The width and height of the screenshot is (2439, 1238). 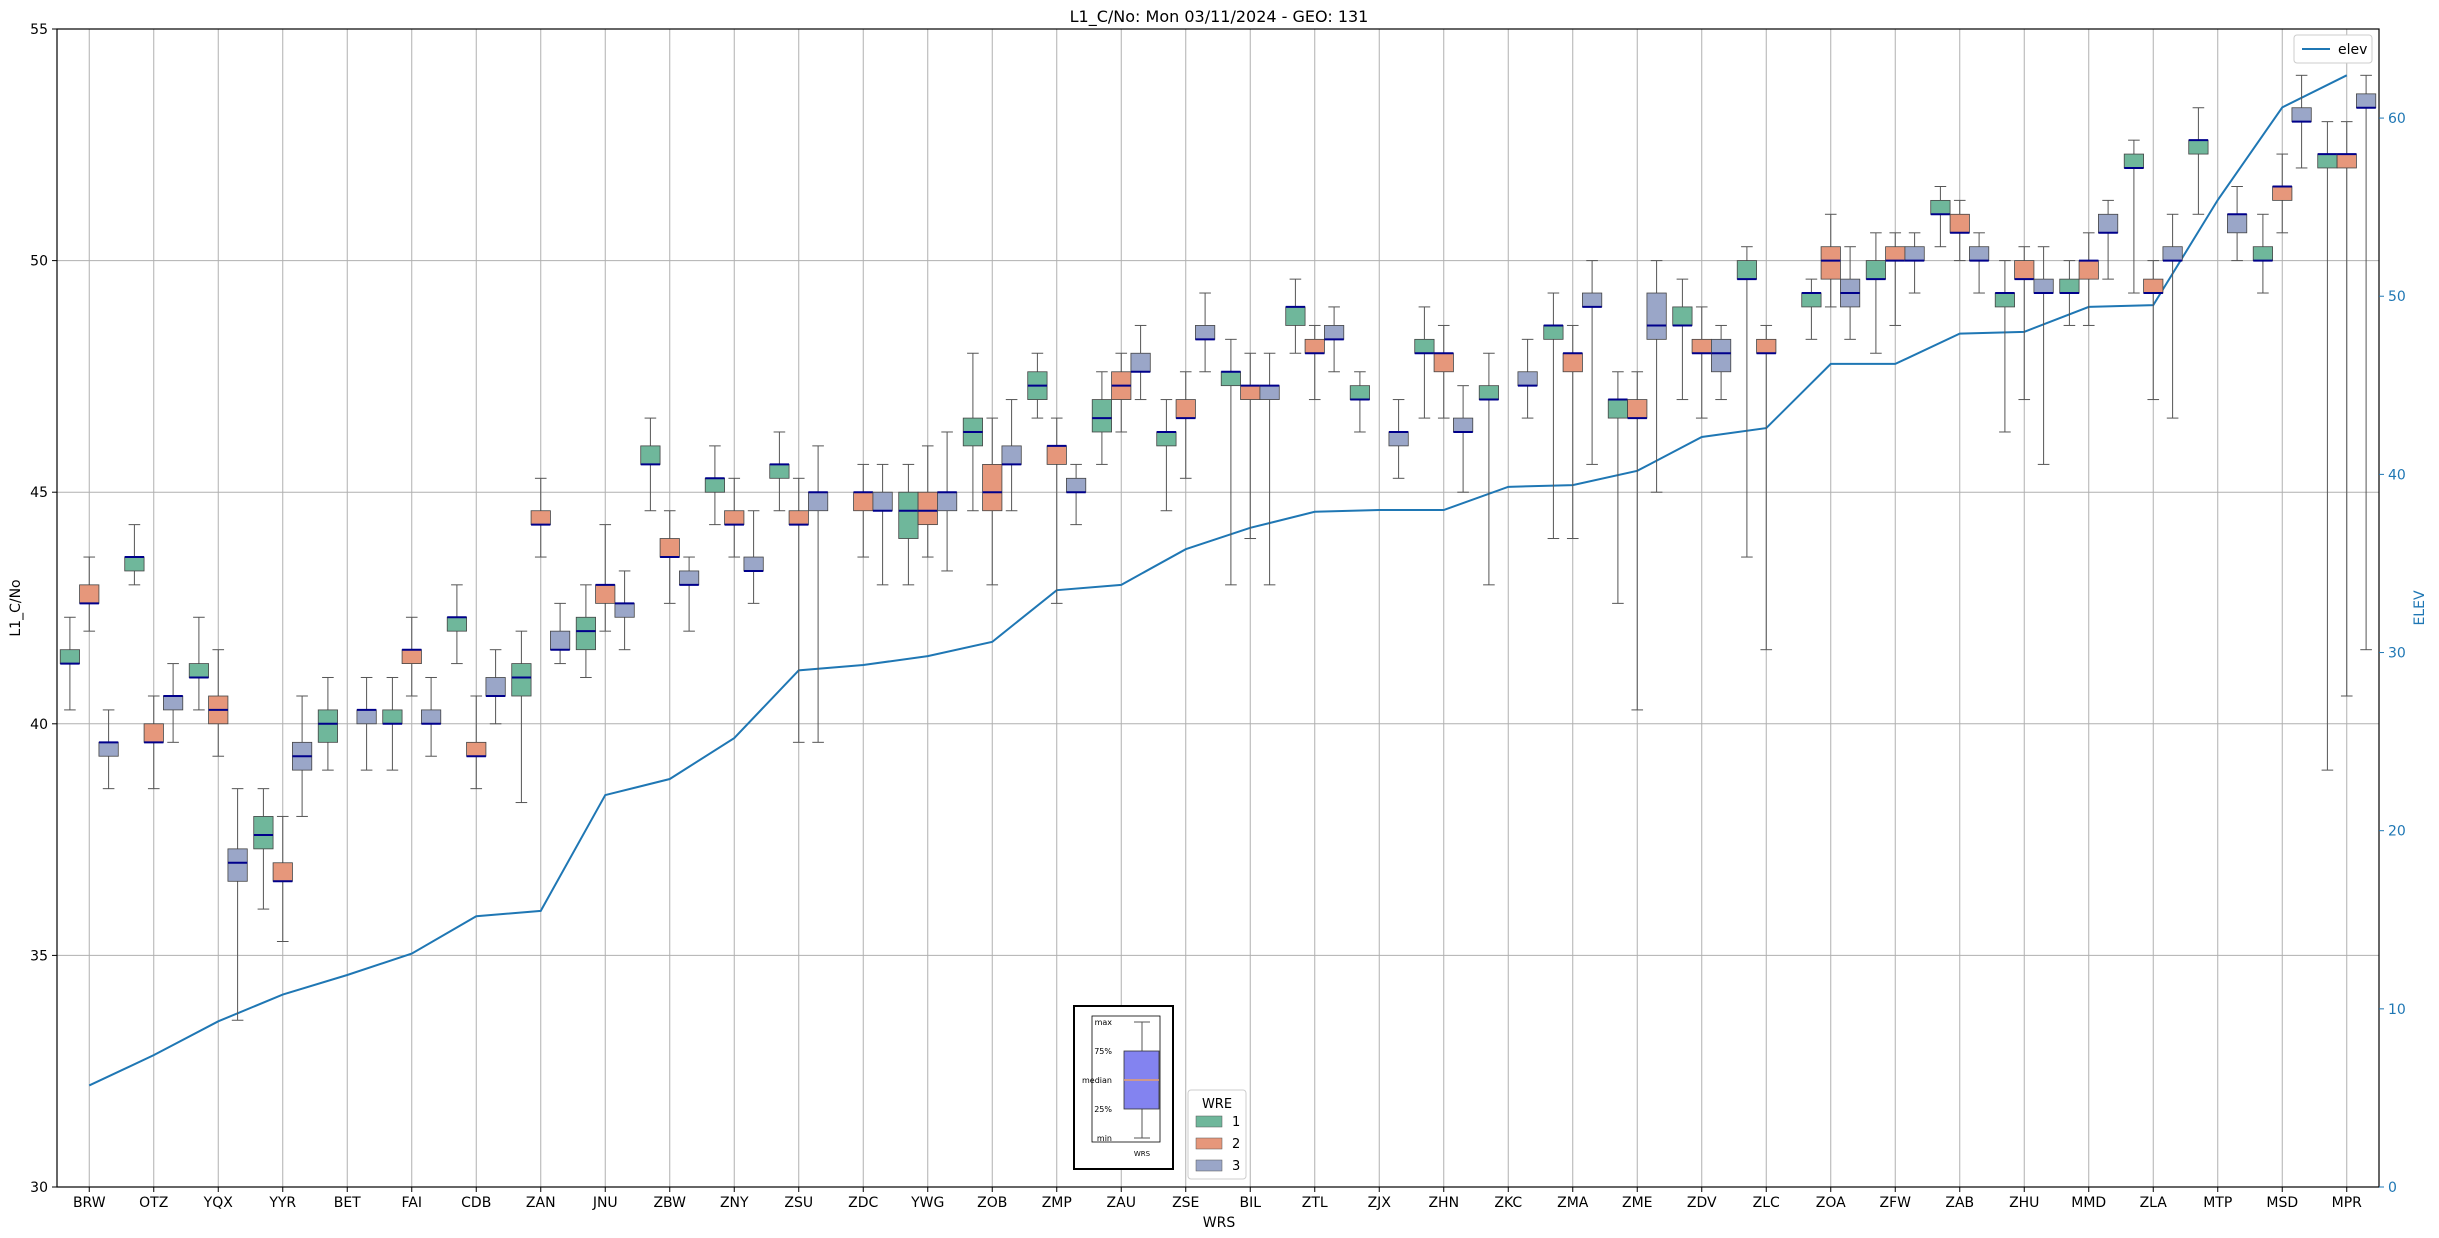 What do you see at coordinates (1097, 1080) in the screenshot?
I see `inset-label-median: median` at bounding box center [1097, 1080].